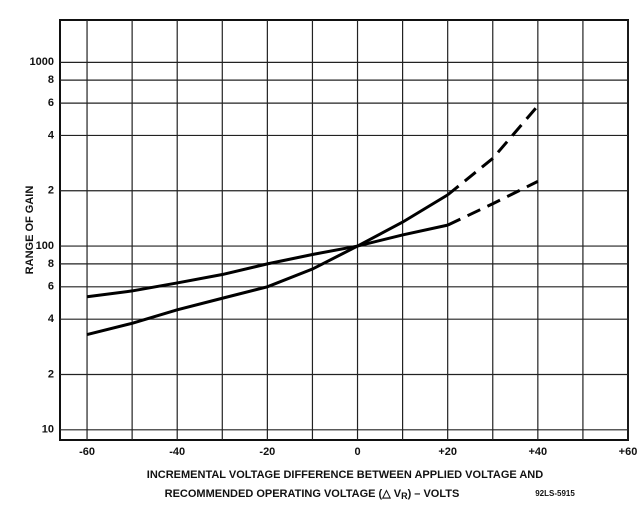  Describe the element at coordinates (87, 452) in the screenshot. I see `x-tick-label: -60` at that location.